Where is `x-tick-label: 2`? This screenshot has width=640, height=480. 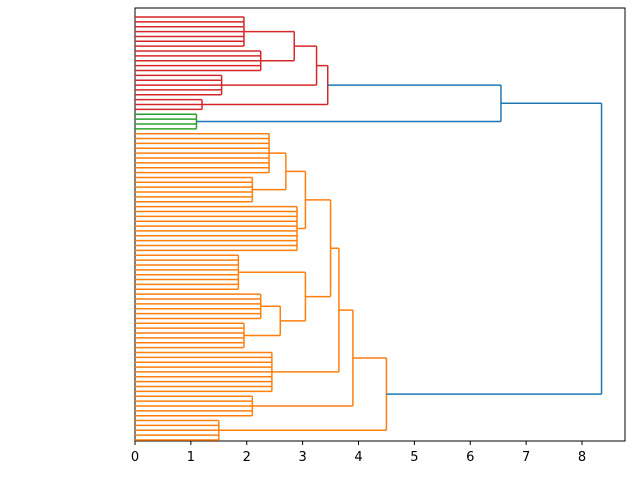
x-tick-label: 2 is located at coordinates (247, 457).